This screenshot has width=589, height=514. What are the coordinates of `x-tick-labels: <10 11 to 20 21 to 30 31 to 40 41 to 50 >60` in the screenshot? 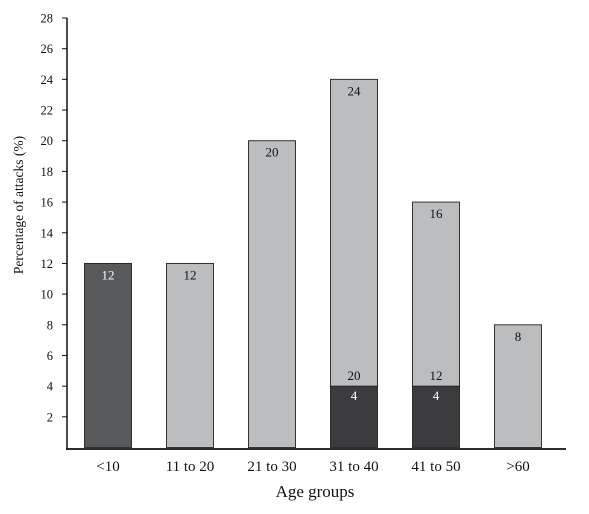 It's located at (312, 467).